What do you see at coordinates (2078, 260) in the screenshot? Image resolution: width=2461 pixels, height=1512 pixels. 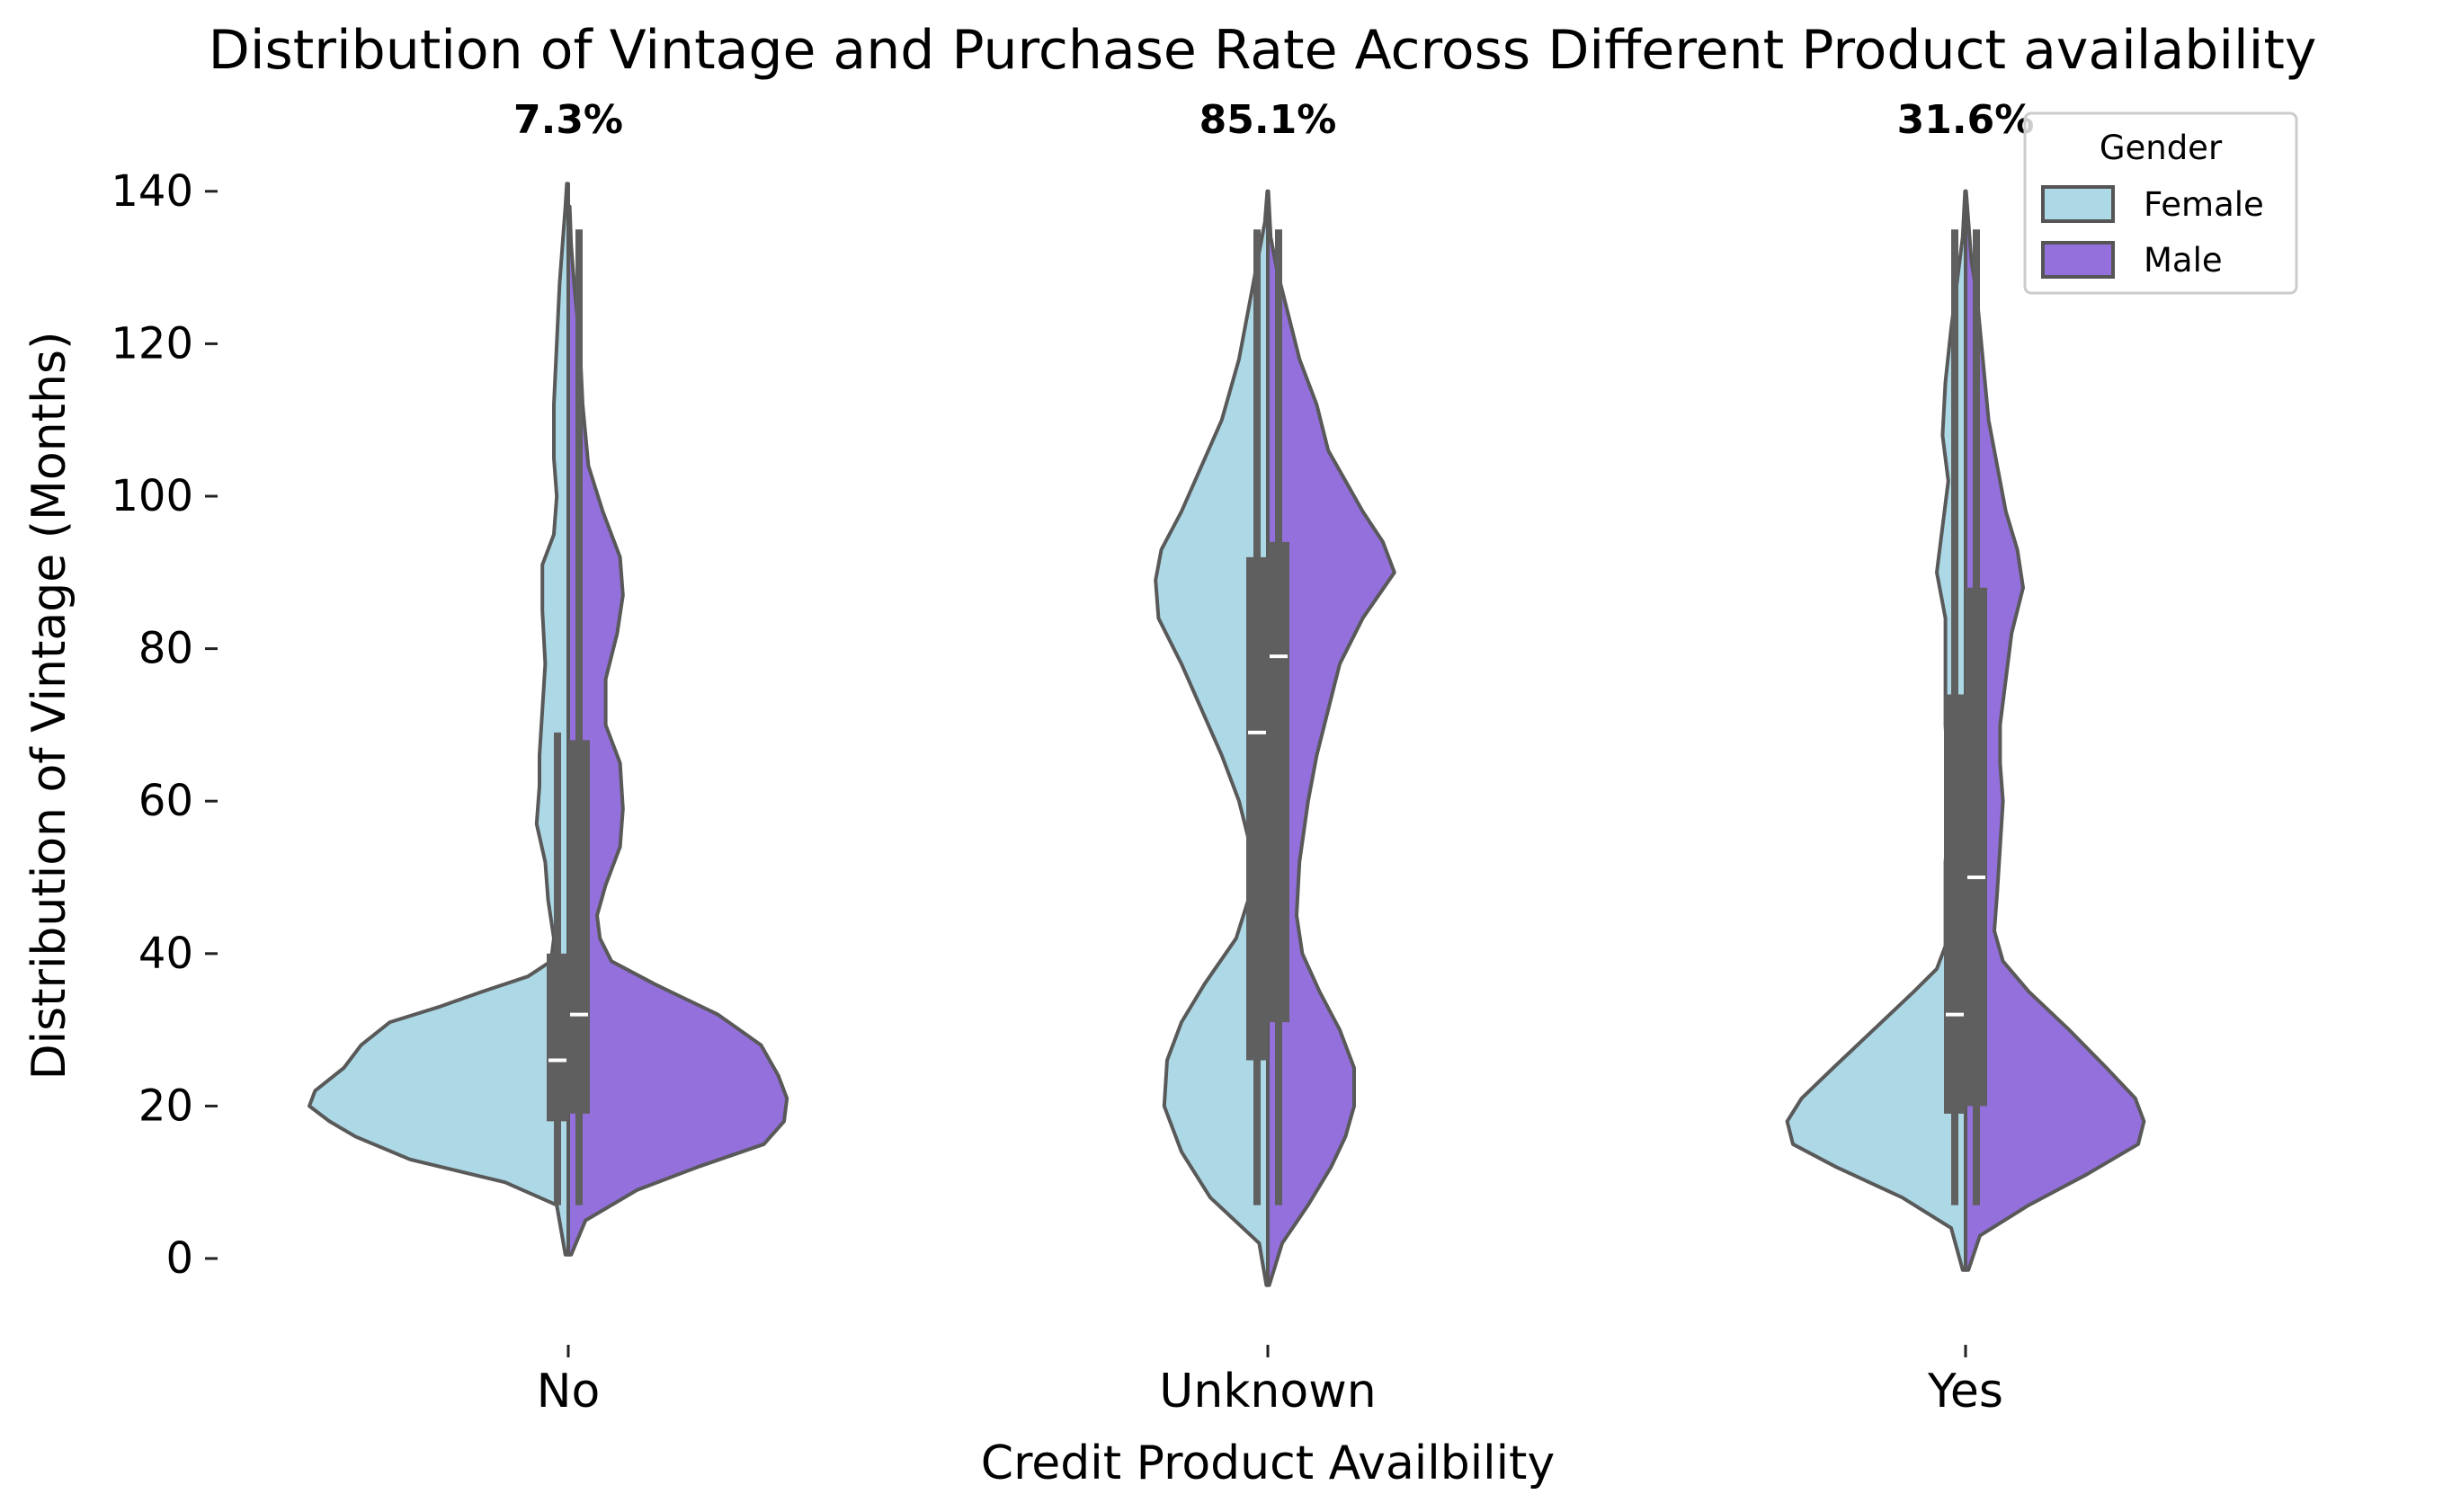 I see `legend-swatch-male` at bounding box center [2078, 260].